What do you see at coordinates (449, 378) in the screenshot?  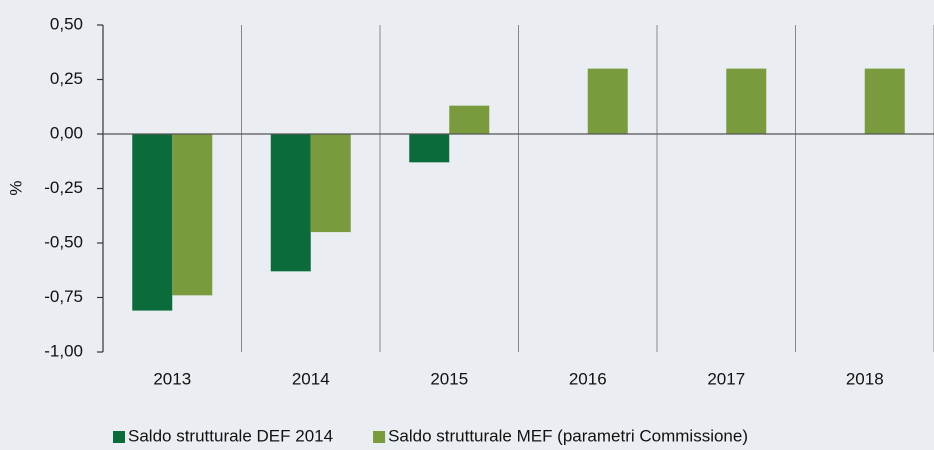 I see `x-tick-label: 2015` at bounding box center [449, 378].